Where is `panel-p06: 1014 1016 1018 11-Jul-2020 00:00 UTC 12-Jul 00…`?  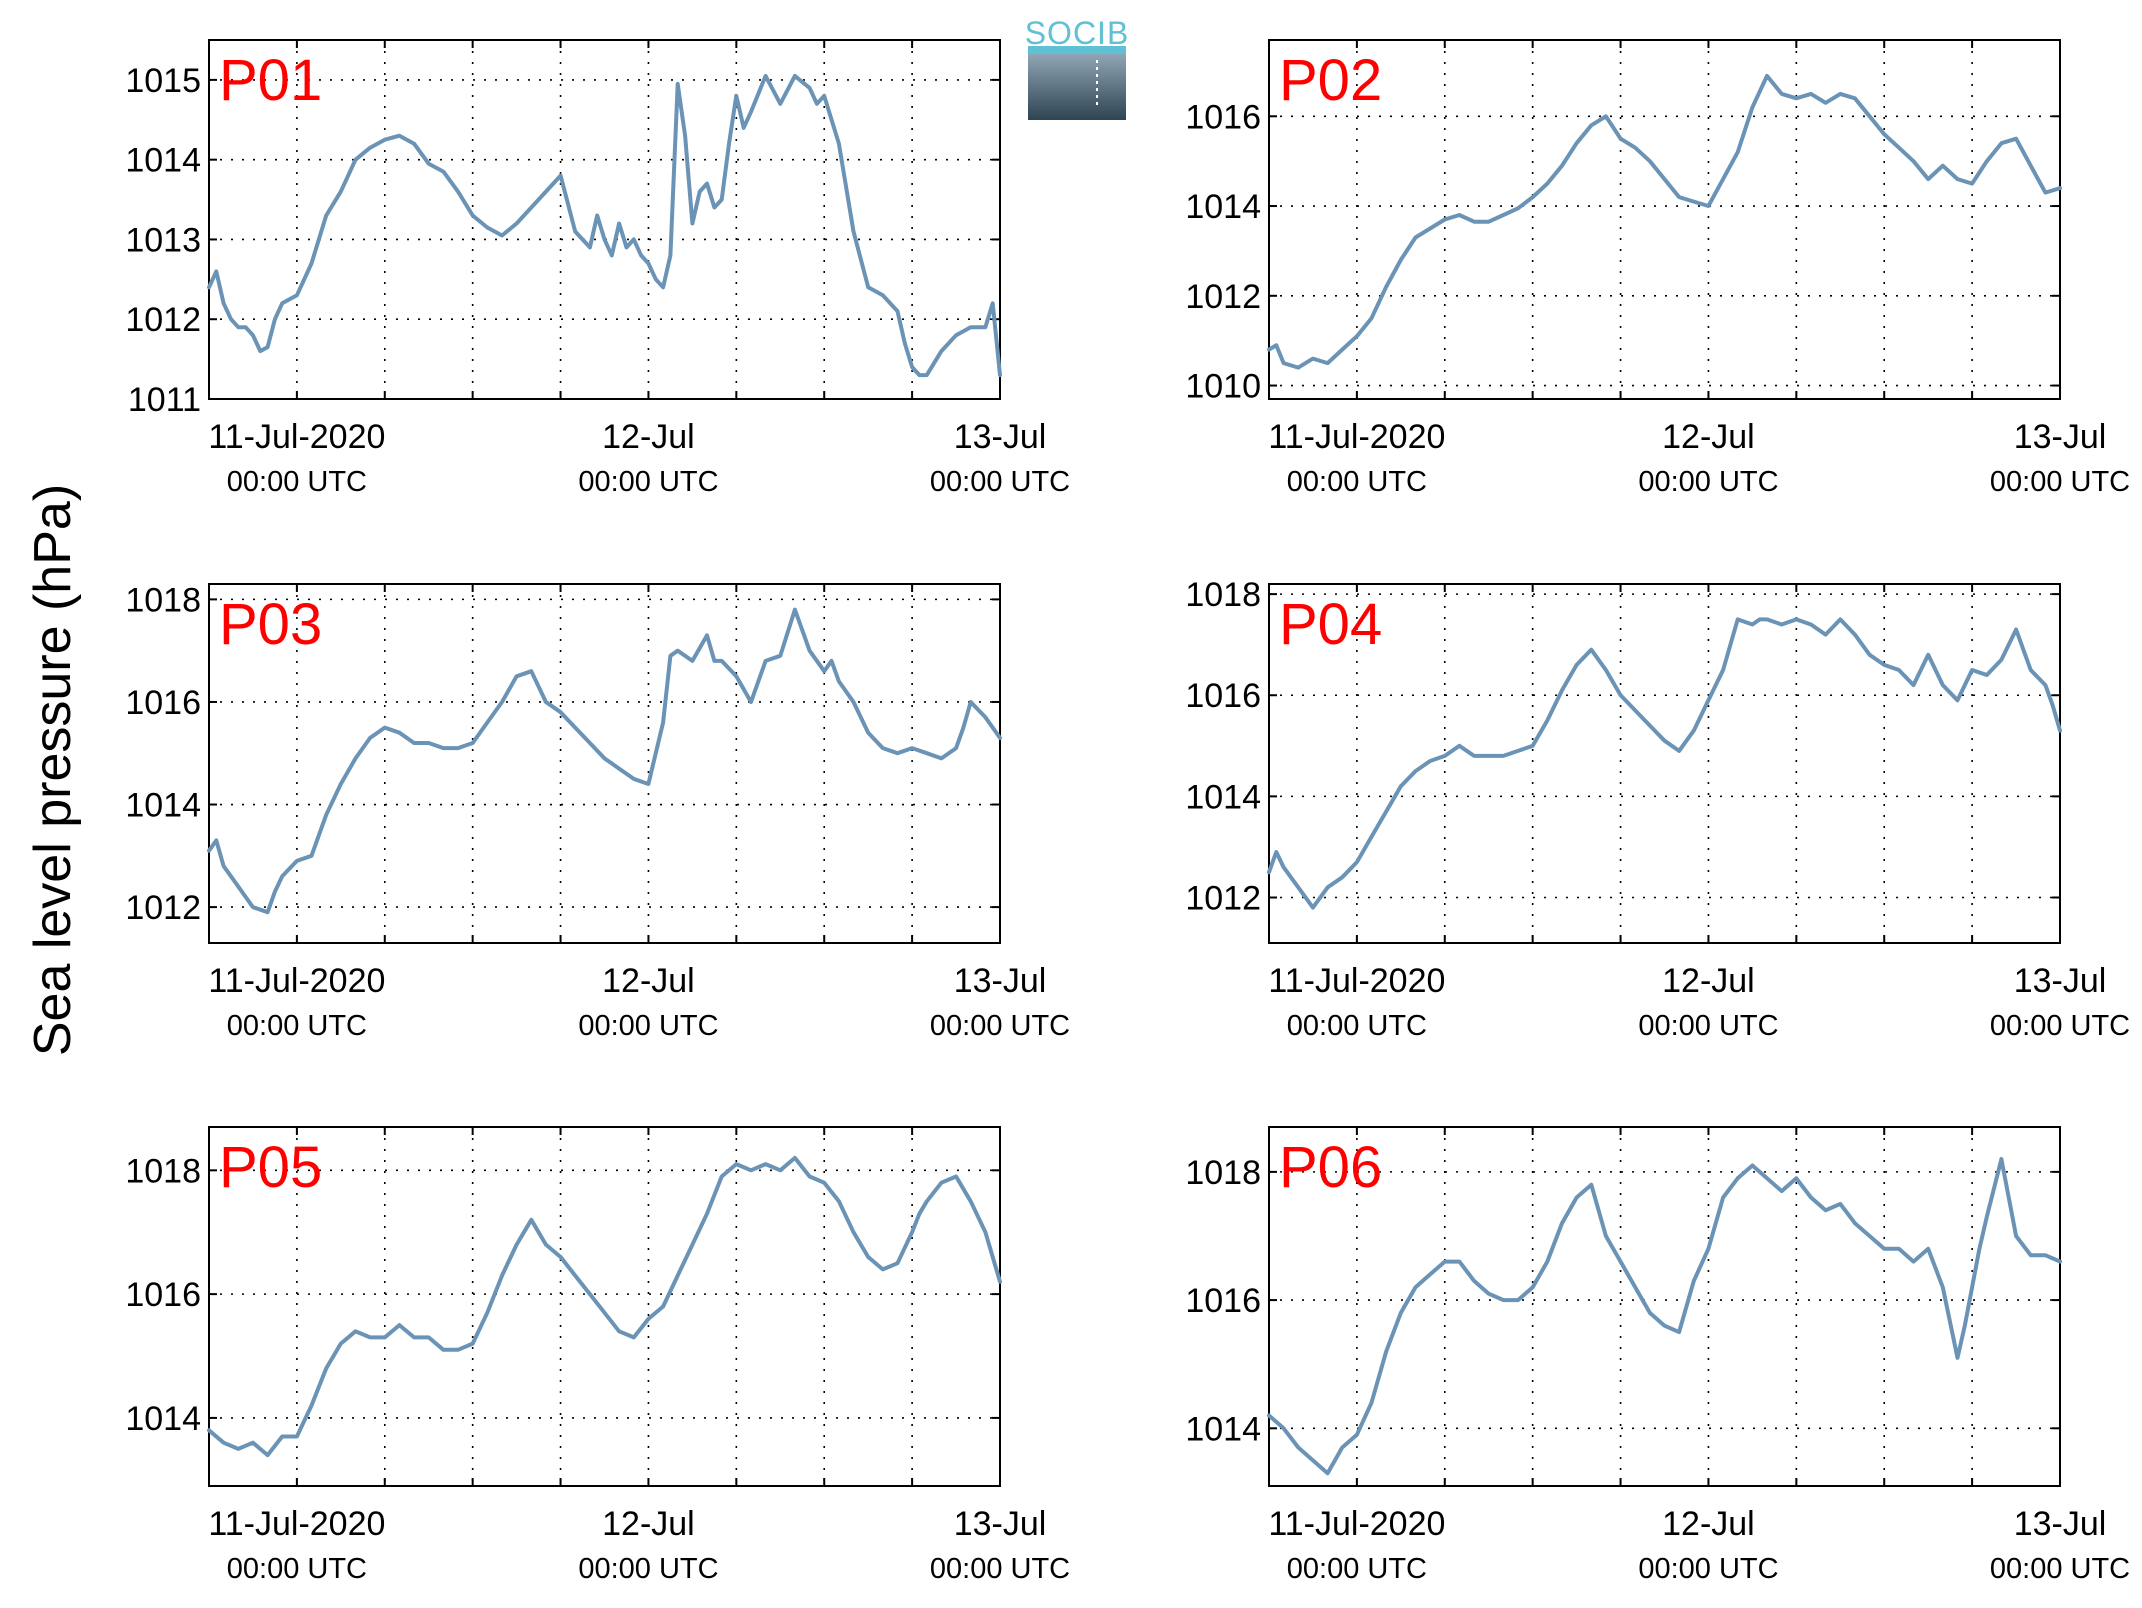
panel-p06: 1014 1016 1018 11-Jul-2020 00:00 UTC 12-Jul 00… is located at coordinates (1657, 1355).